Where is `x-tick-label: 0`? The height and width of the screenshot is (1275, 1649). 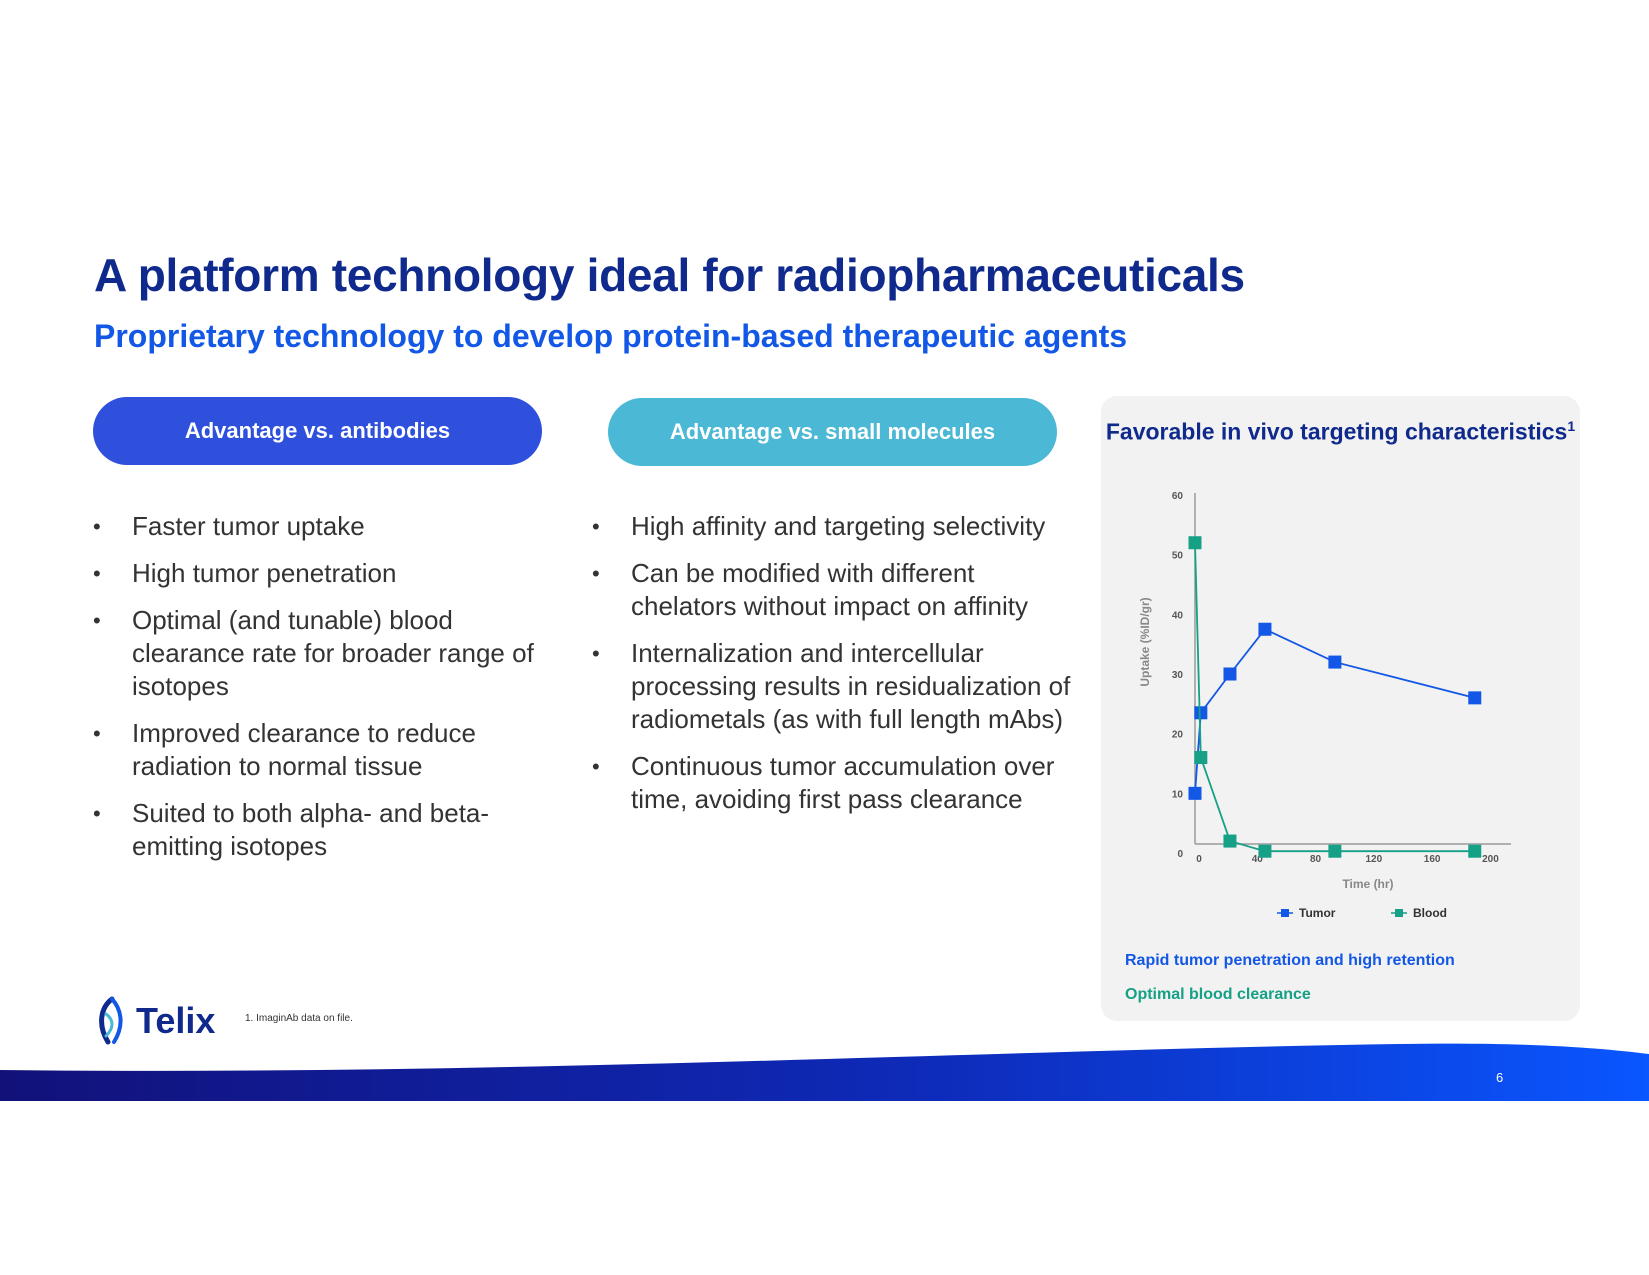 x-tick-label: 0 is located at coordinates (1199, 859).